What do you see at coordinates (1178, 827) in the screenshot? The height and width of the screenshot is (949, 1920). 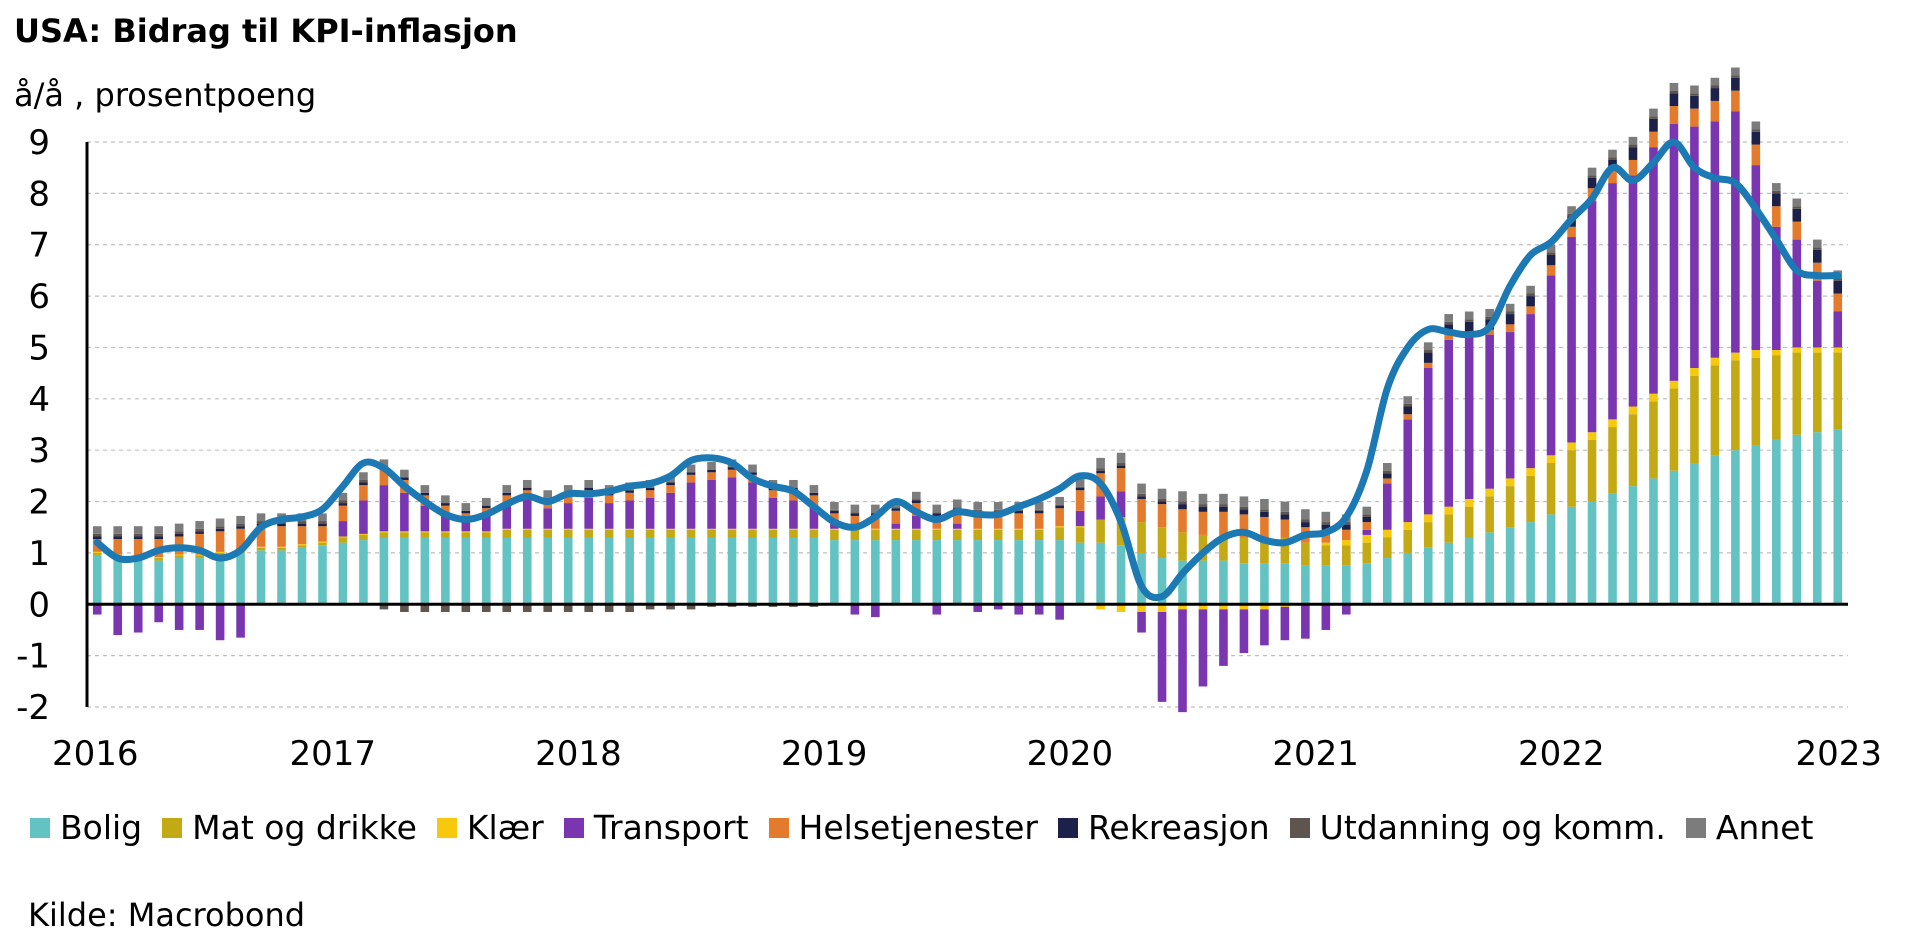 I see `legend-label: Rekreasjon` at bounding box center [1178, 827].